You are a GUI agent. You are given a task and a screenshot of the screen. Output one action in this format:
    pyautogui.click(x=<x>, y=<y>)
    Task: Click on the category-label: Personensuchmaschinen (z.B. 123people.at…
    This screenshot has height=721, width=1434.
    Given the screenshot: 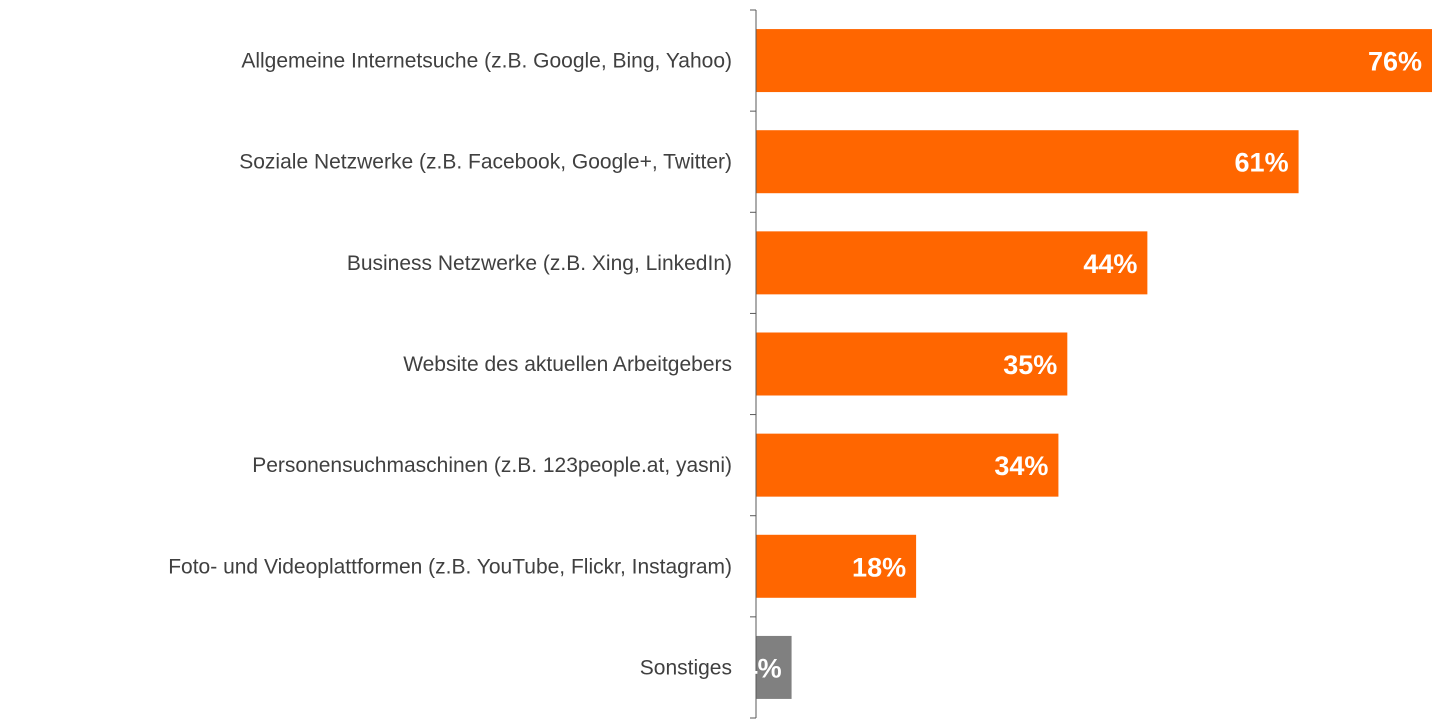 What is the action you would take?
    pyautogui.click(x=492, y=465)
    